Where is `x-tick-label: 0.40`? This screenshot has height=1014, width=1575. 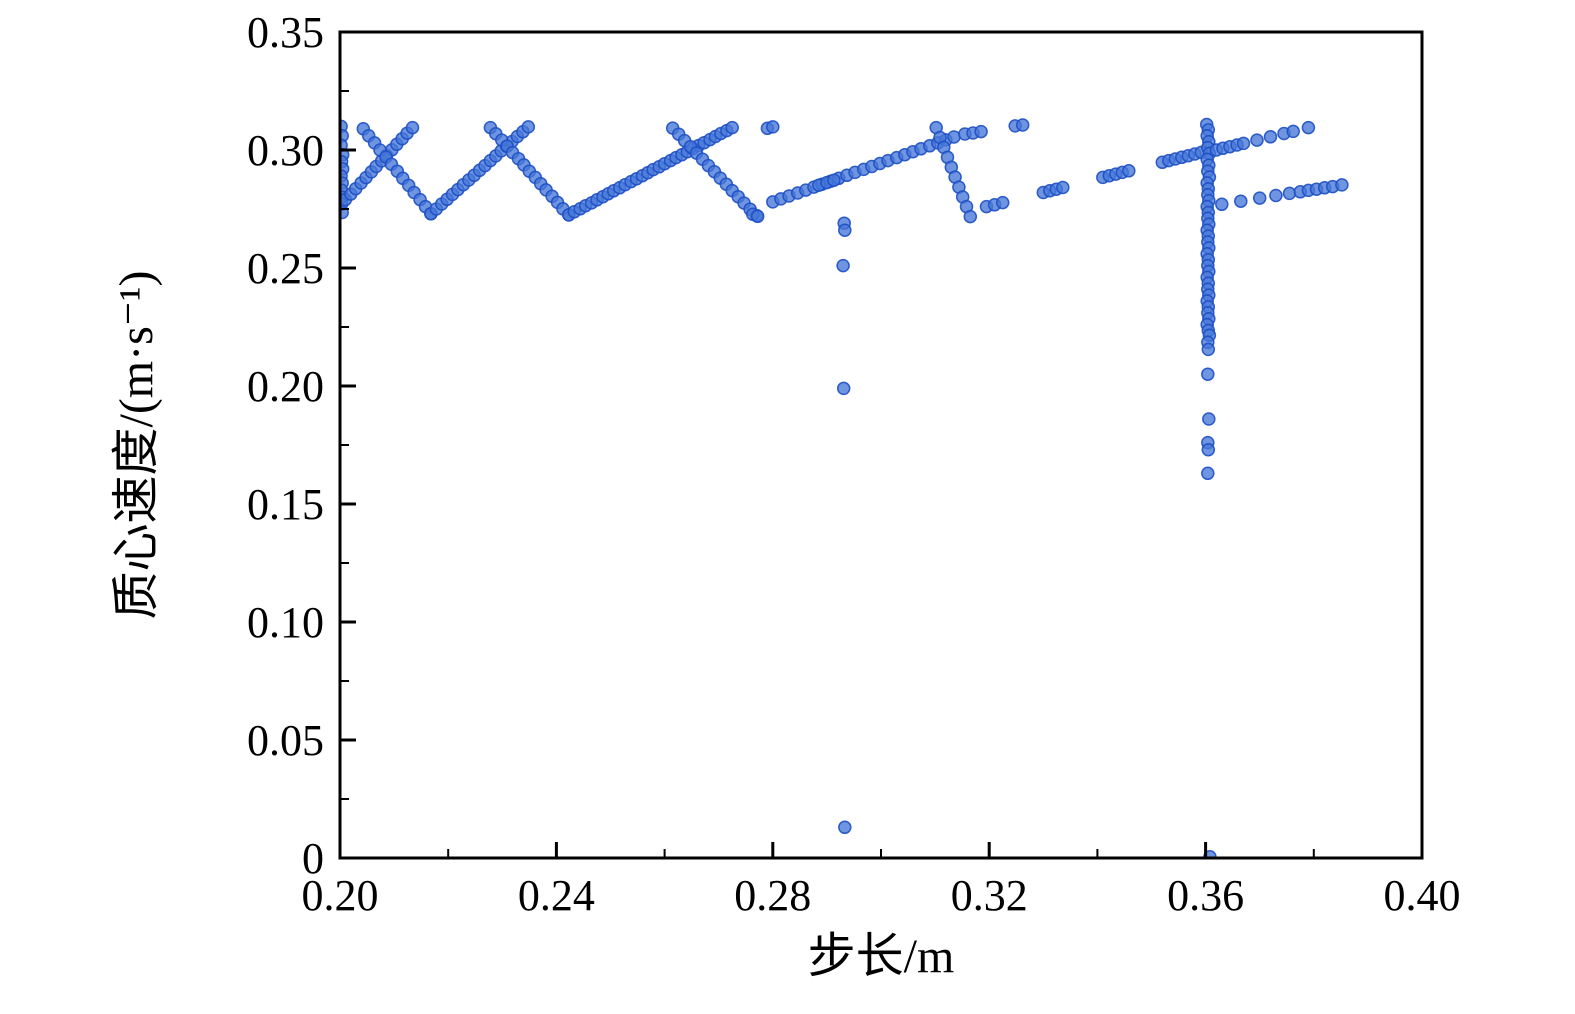
x-tick-label: 0.40 is located at coordinates (1422, 895).